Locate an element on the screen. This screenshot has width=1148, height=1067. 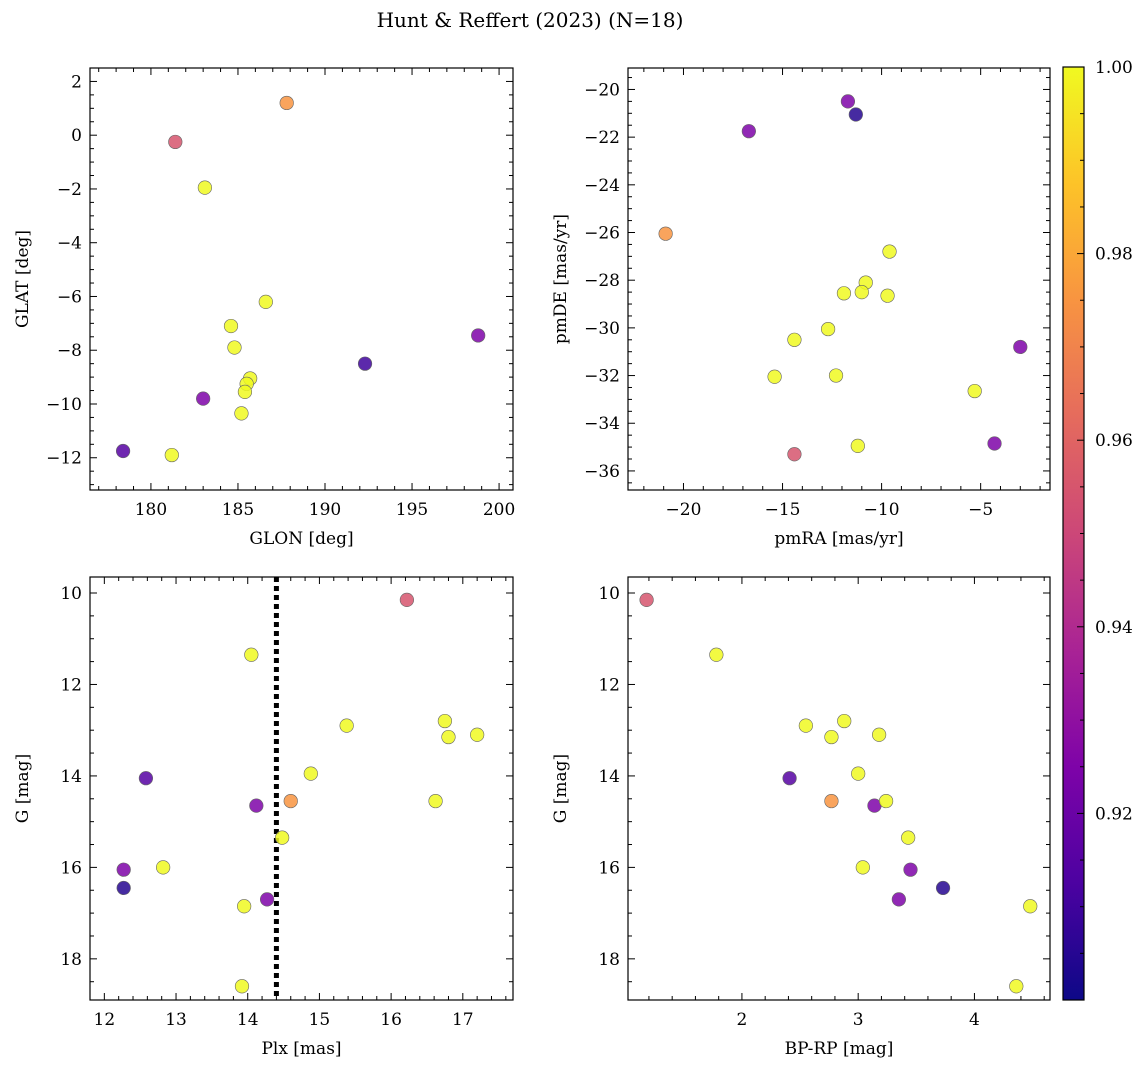
axes-frame-color-magnitude is located at coordinates (839, 788).